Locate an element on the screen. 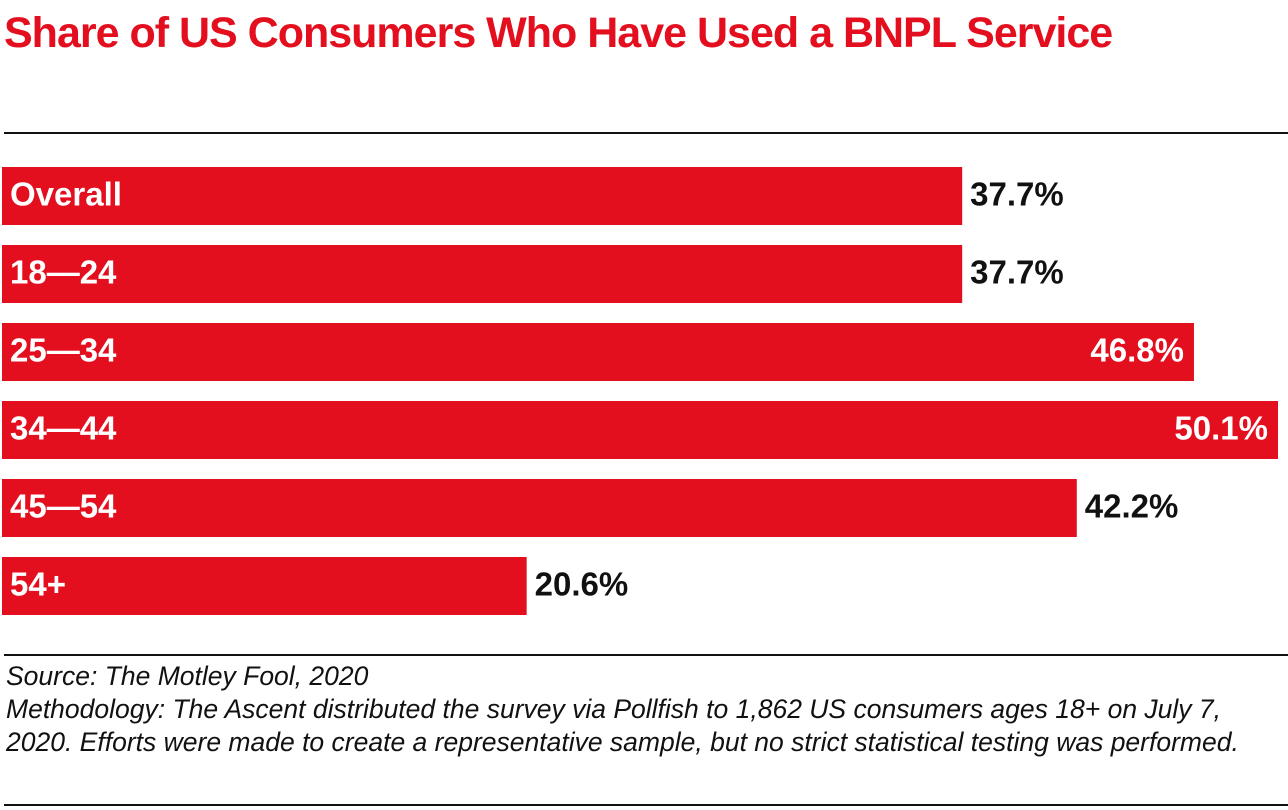 Image resolution: width=1288 pixels, height=810 pixels. value-label: 46.8% is located at coordinates (1137, 350).